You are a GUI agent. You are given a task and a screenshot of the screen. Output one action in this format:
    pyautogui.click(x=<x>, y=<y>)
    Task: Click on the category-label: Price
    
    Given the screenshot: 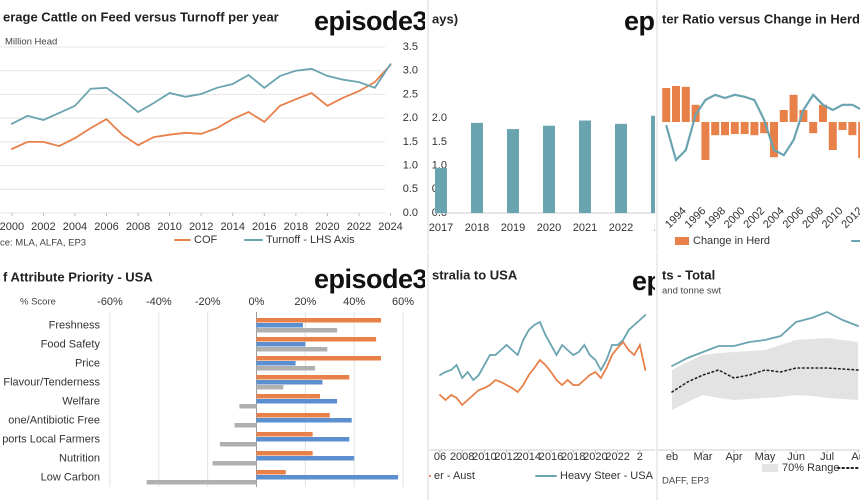 What is the action you would take?
    pyautogui.click(x=87, y=363)
    